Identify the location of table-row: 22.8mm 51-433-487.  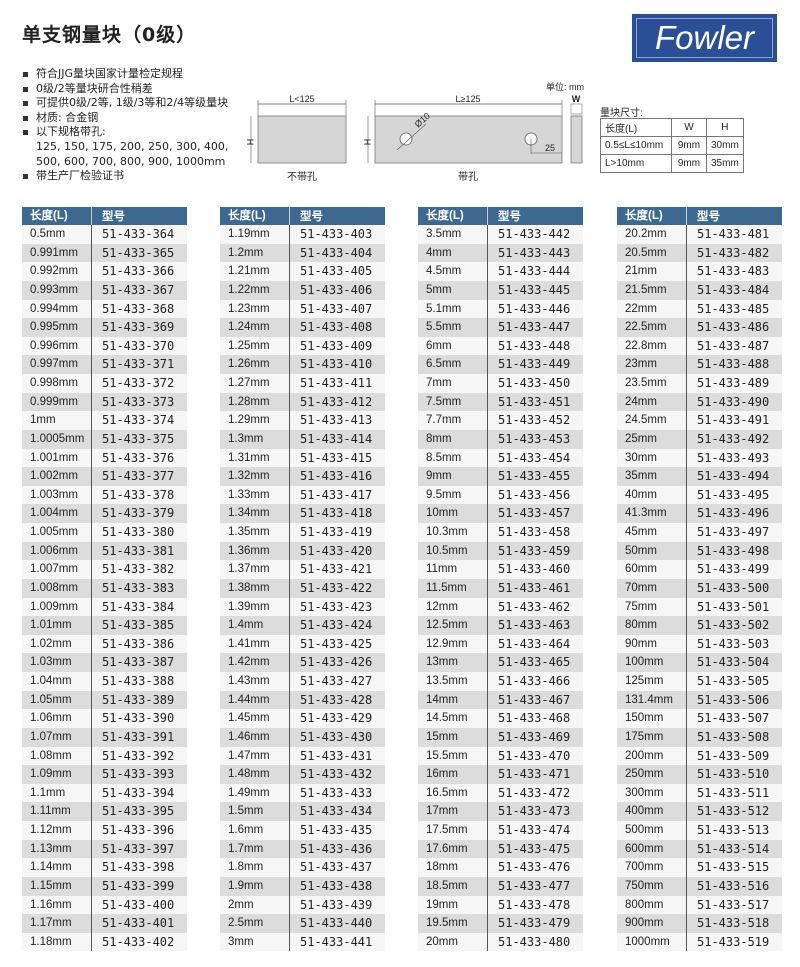
(699, 346).